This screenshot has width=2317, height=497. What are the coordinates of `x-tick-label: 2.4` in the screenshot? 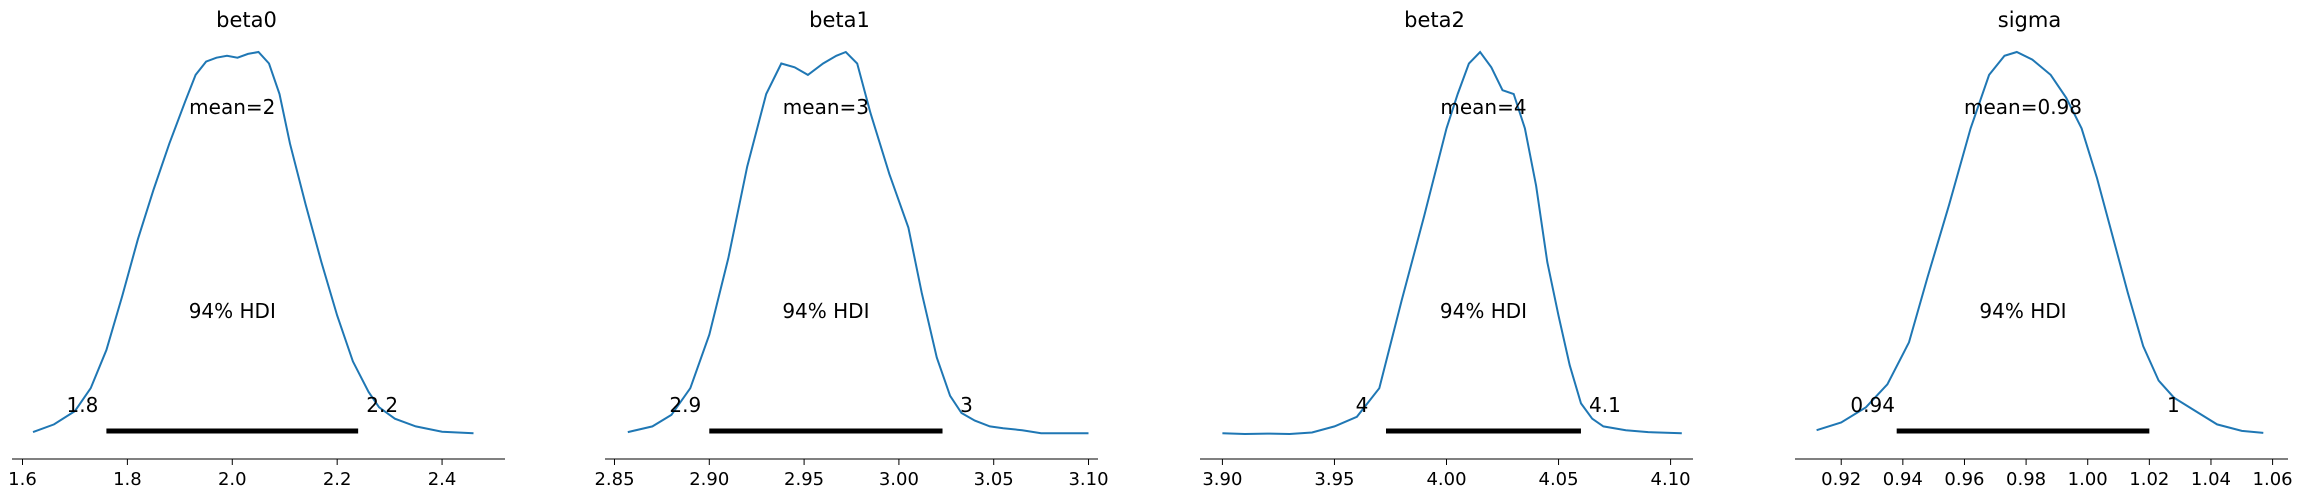 It's located at (442, 479).